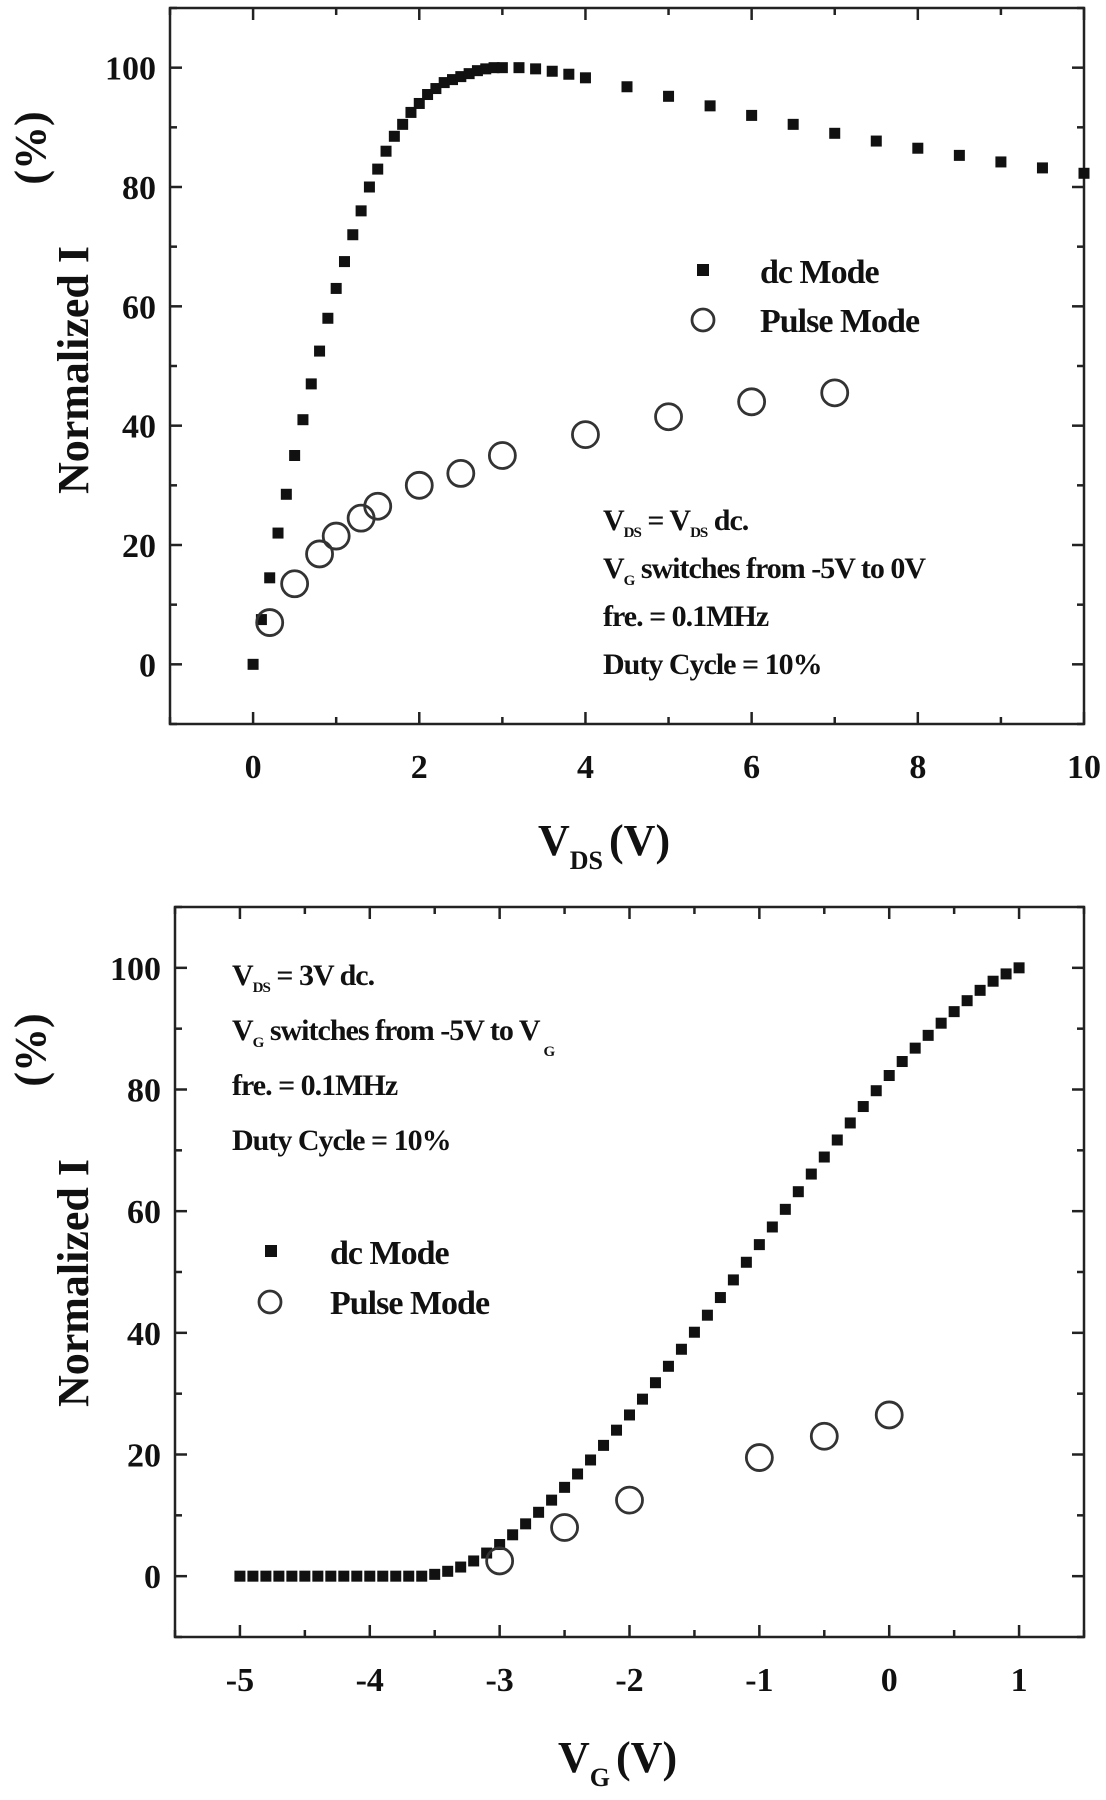  Describe the element at coordinates (629, 1680) in the screenshot. I see `x-tick-label: -2` at that location.